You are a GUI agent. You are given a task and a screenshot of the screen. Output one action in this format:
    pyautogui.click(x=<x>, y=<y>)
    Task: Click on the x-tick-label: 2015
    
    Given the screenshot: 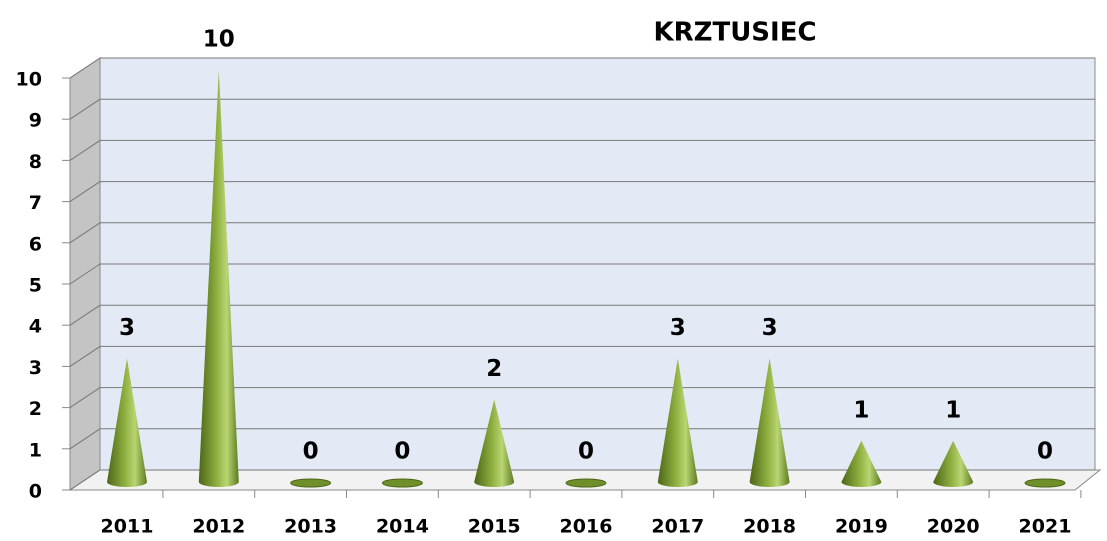 What is the action you would take?
    pyautogui.click(x=494, y=527)
    